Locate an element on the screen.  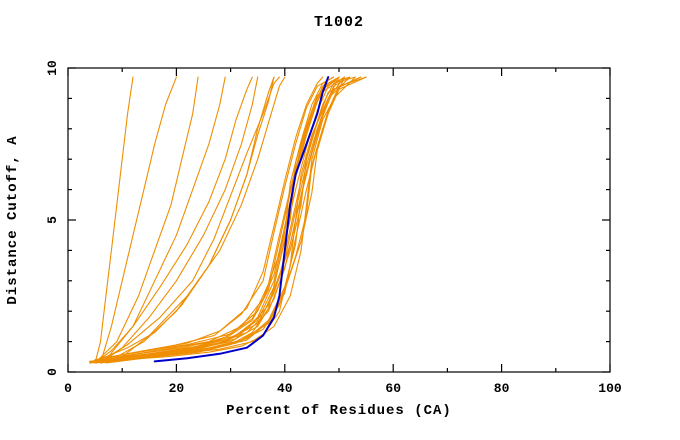
x-tick-label: 0 is located at coordinates (68, 388).